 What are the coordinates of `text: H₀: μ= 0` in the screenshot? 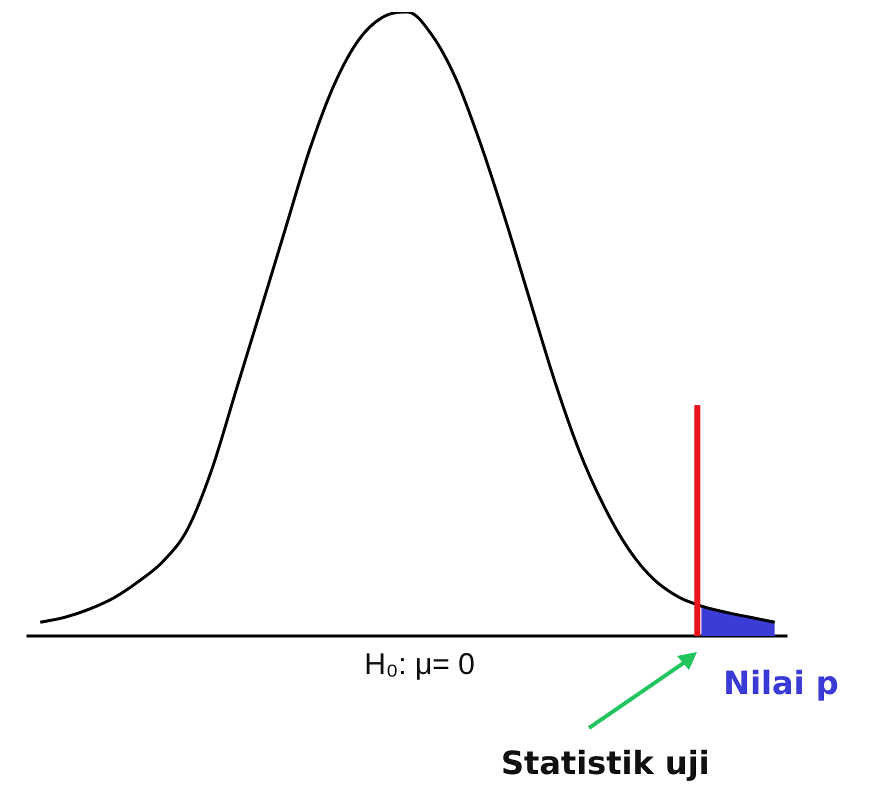 It's located at (419, 665).